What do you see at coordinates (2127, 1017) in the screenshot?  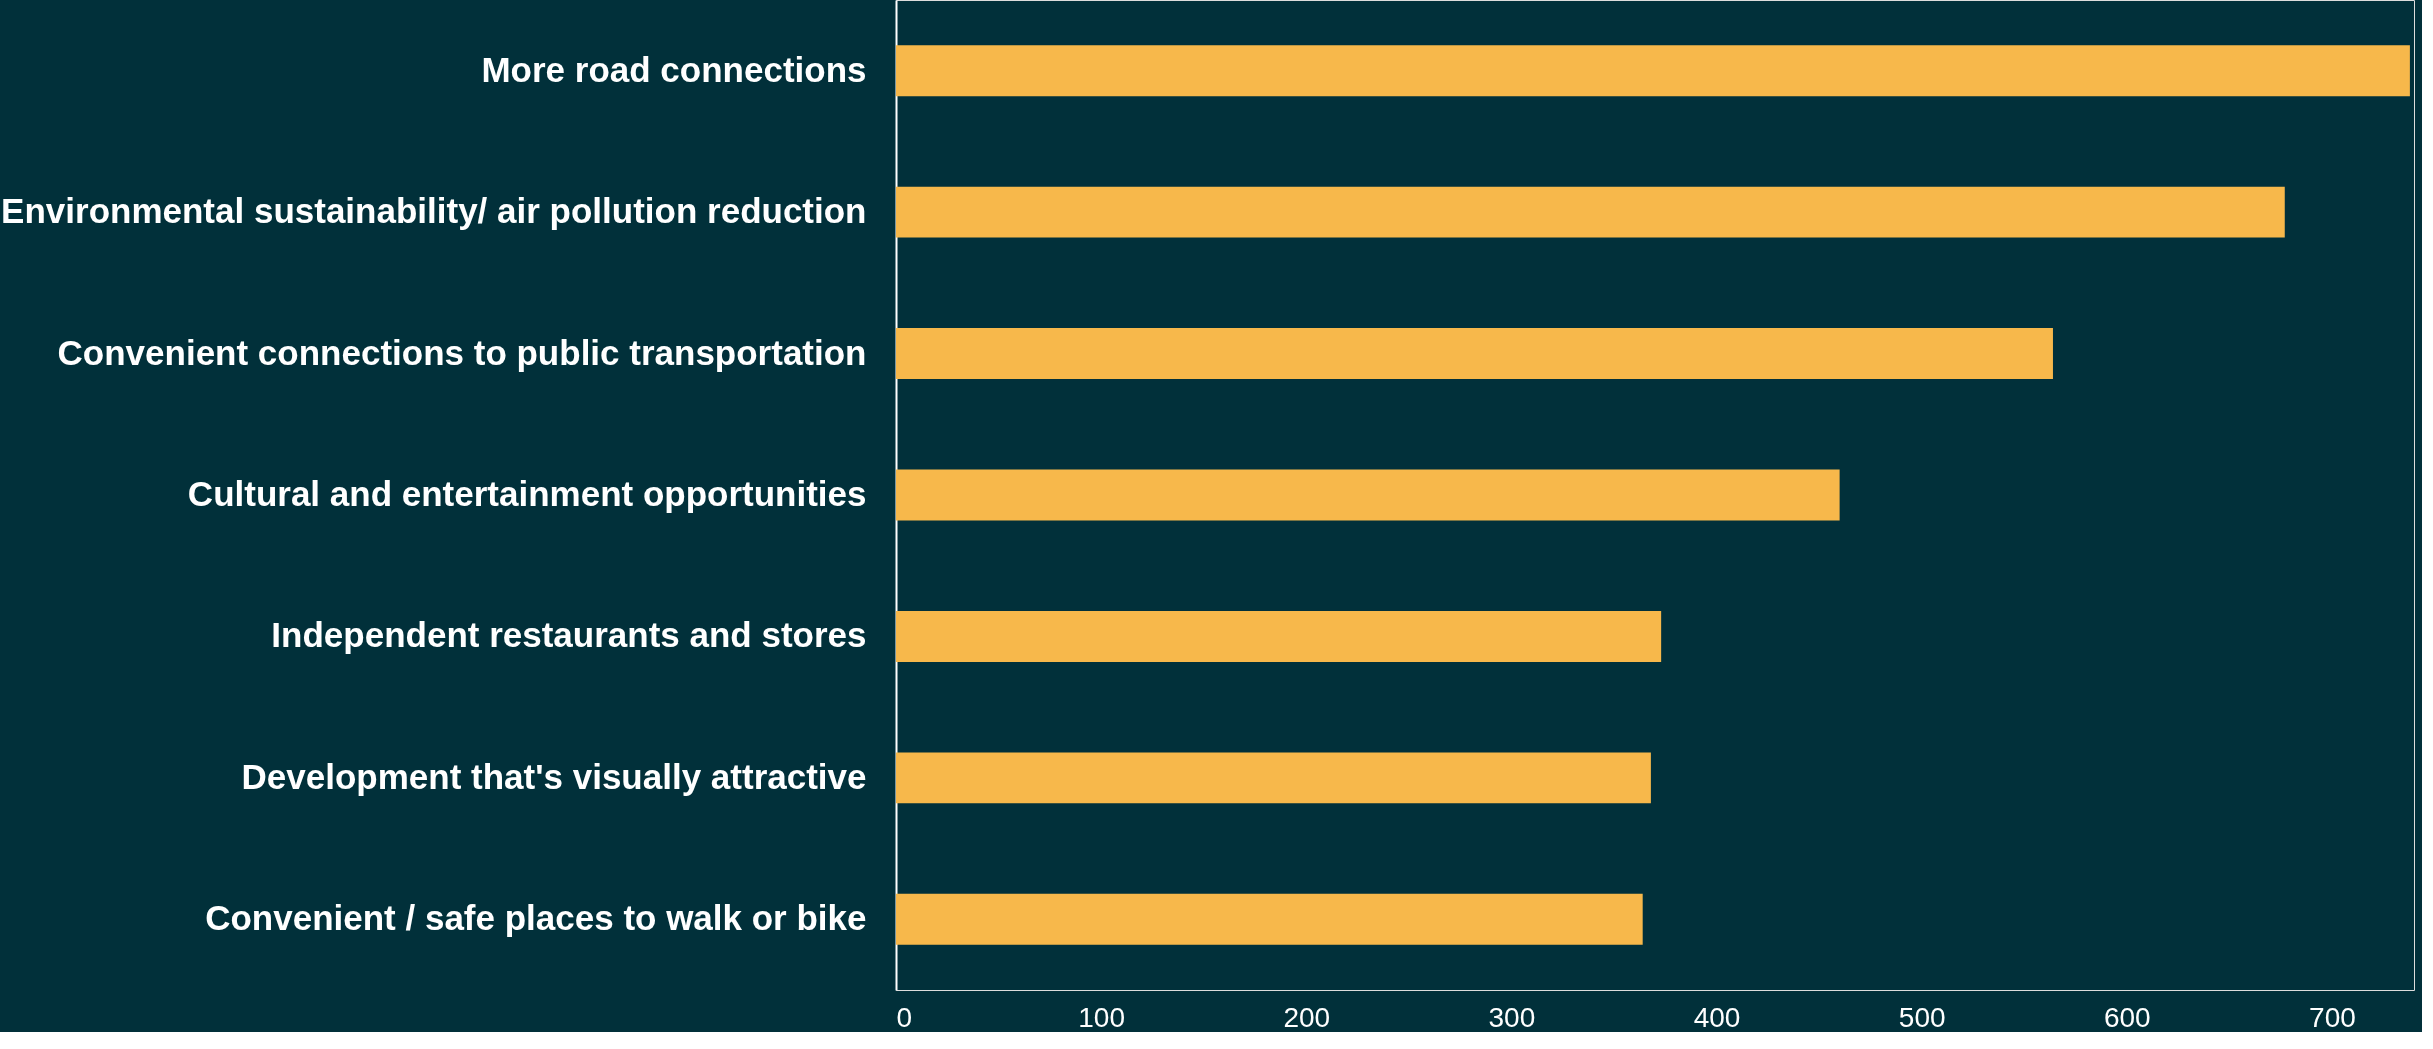 I see `x-tick-label: 600` at bounding box center [2127, 1017].